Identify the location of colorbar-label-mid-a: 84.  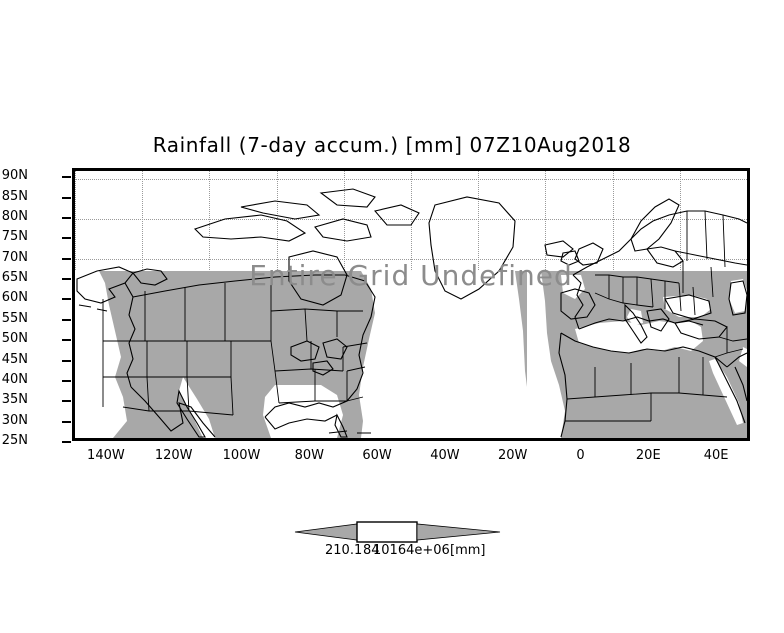
(371, 550).